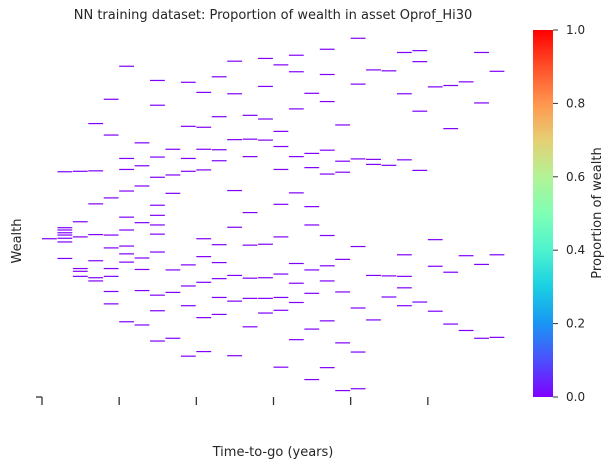  Describe the element at coordinates (575, 30) in the screenshot. I see `colorbar-tick-label: 1.0` at that location.